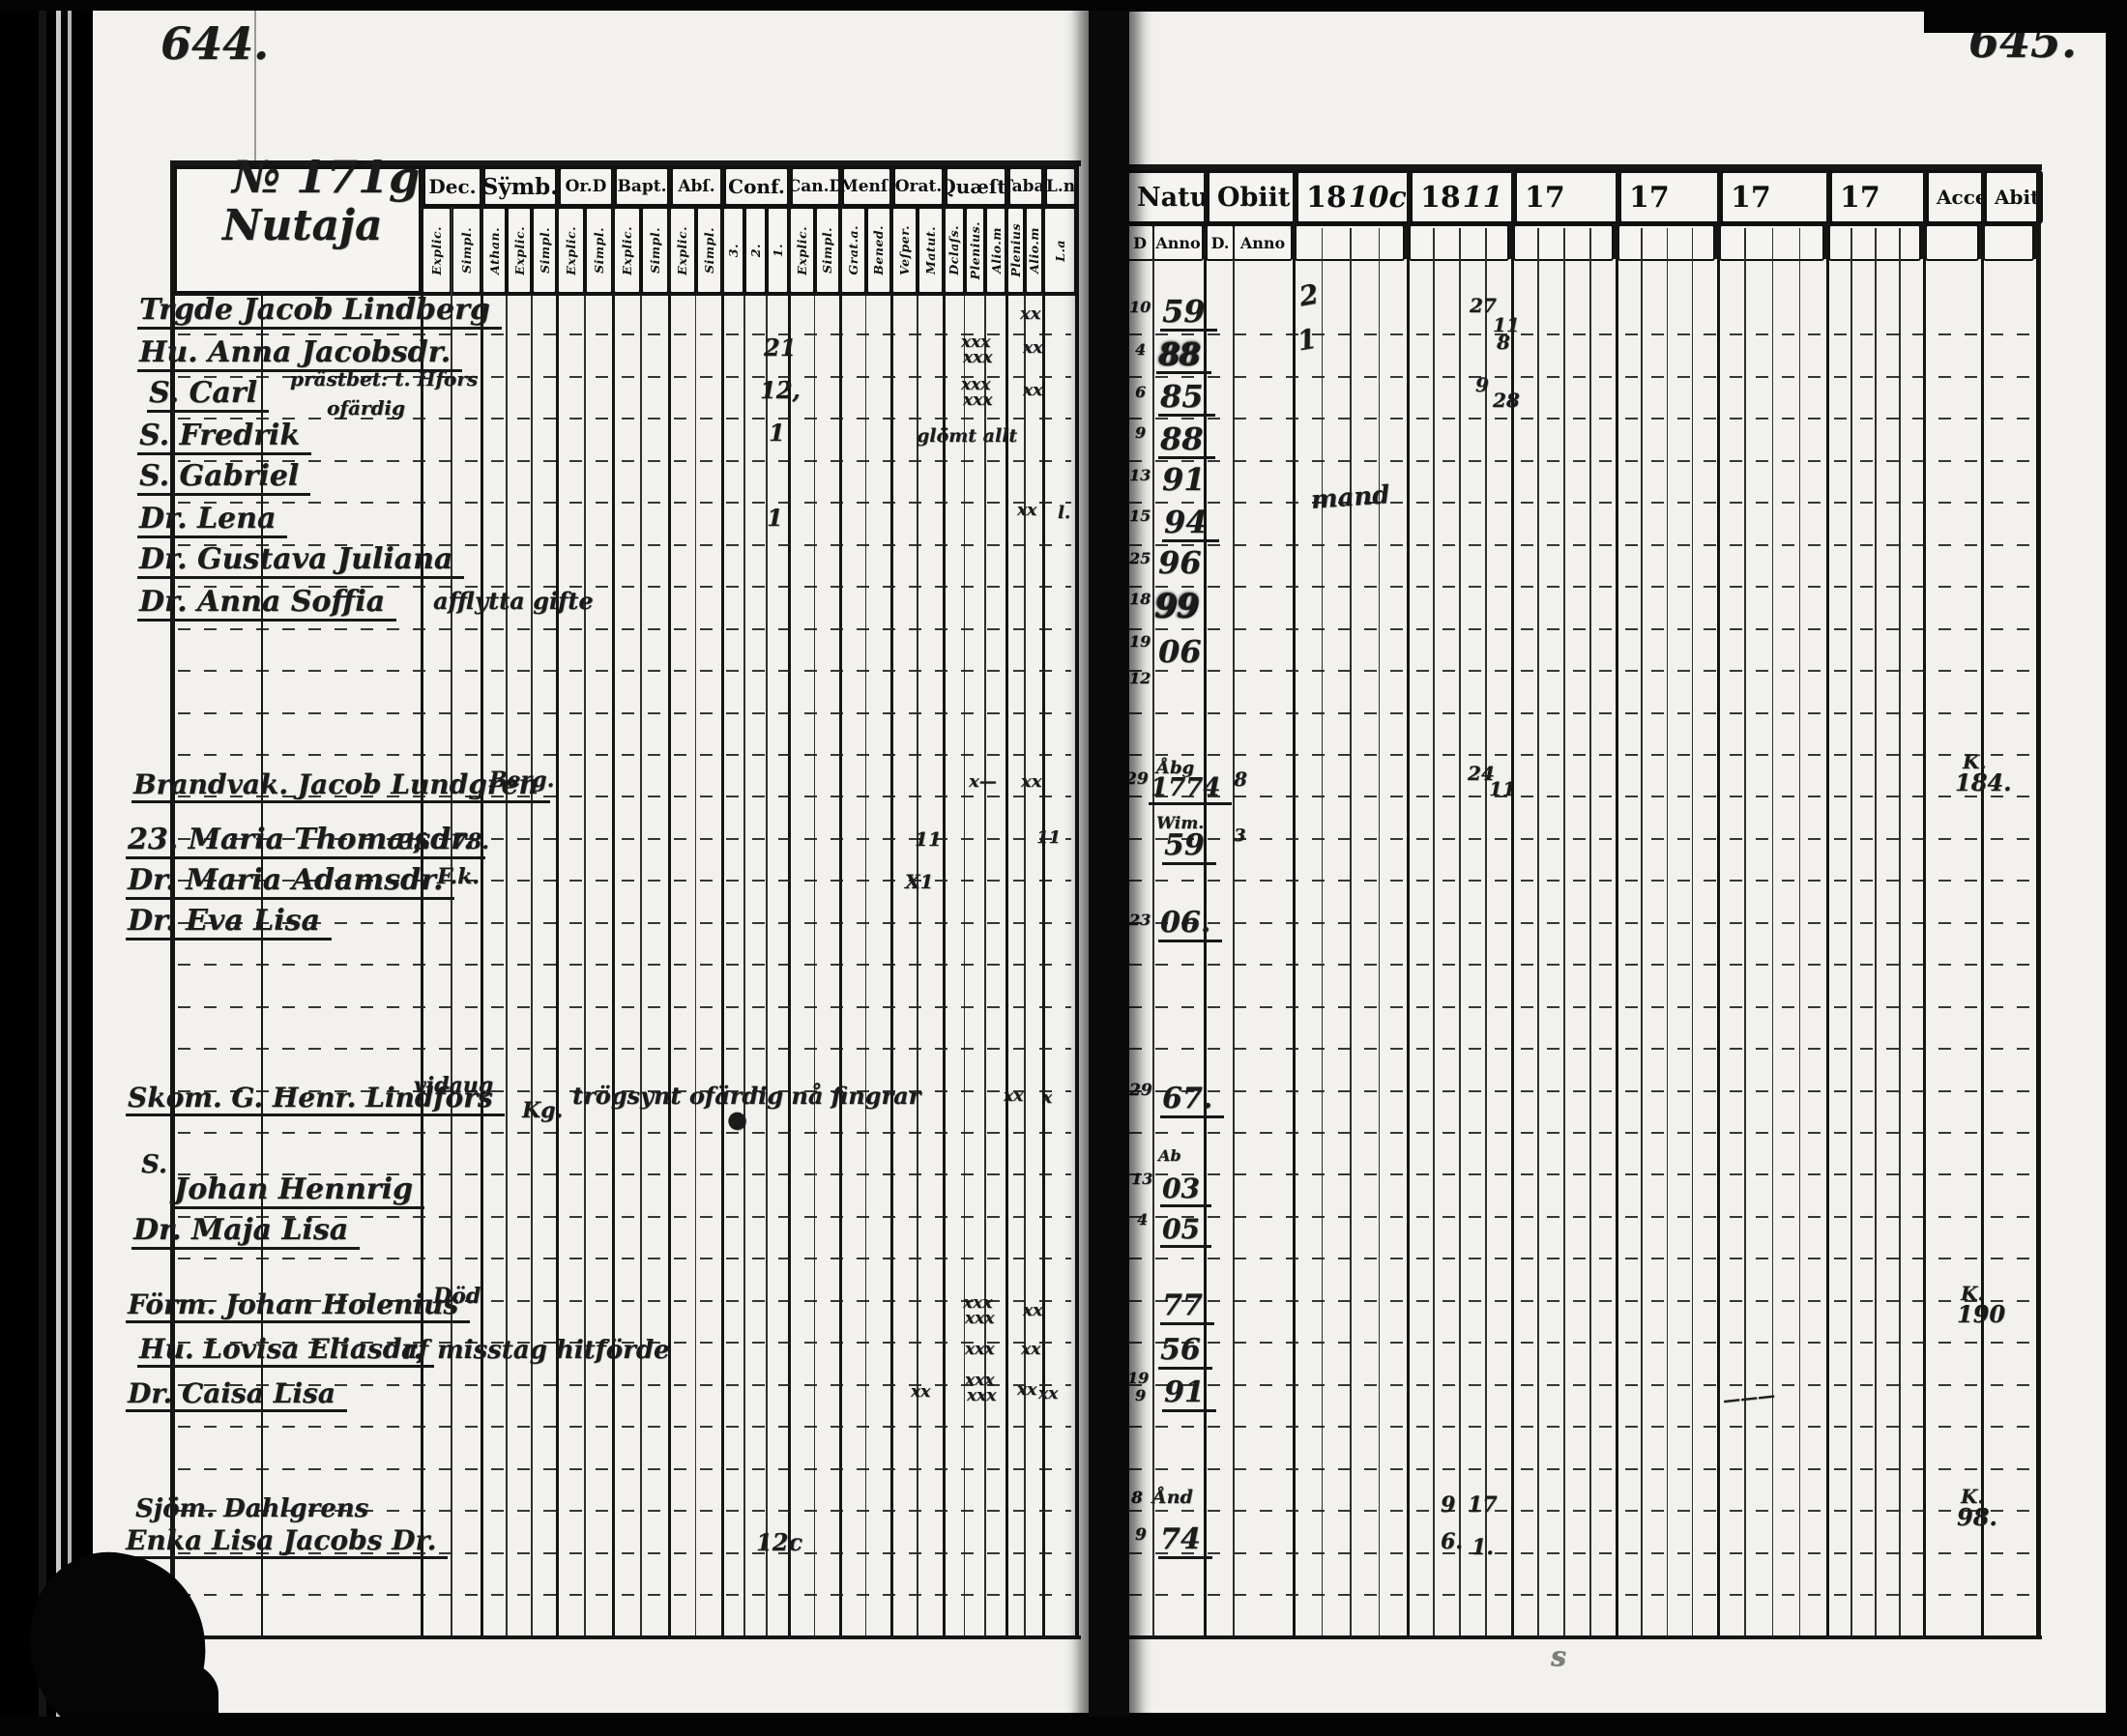 Image resolution: width=2127 pixels, height=1736 pixels. Describe the element at coordinates (1140, 599) in the screenshot. I see `handwritten-entry: 18` at that location.